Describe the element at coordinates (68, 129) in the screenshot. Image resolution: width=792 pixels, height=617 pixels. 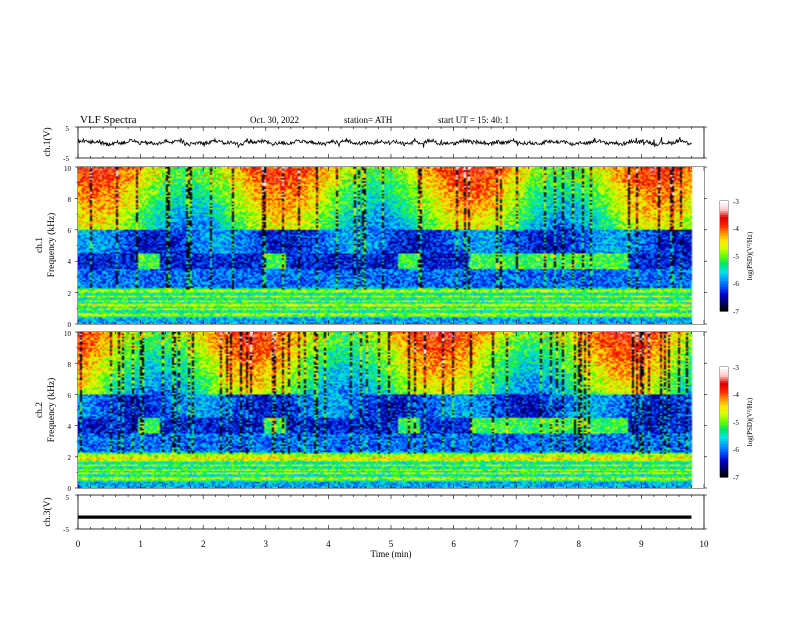
I see `ch1-ytick-top: 5` at that location.